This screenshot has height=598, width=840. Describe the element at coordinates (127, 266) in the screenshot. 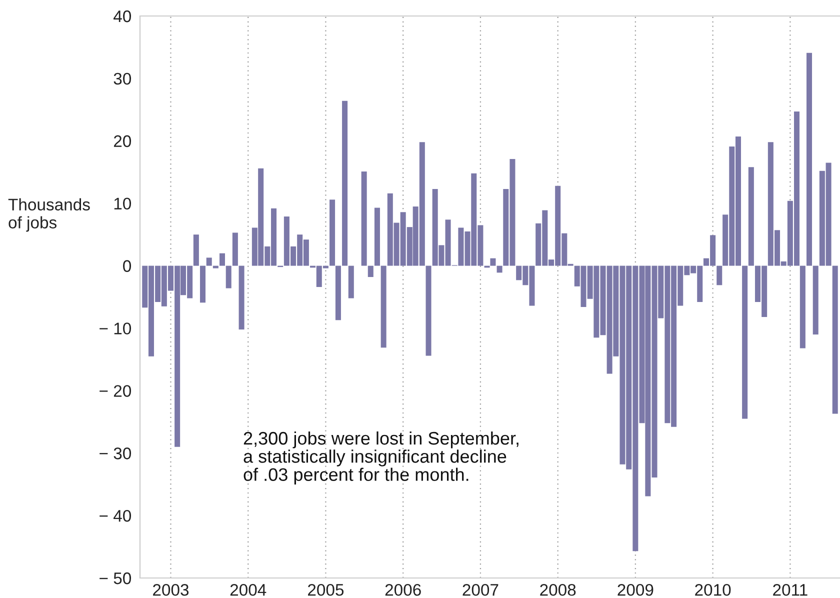

I see `y-tick-label: 0` at that location.